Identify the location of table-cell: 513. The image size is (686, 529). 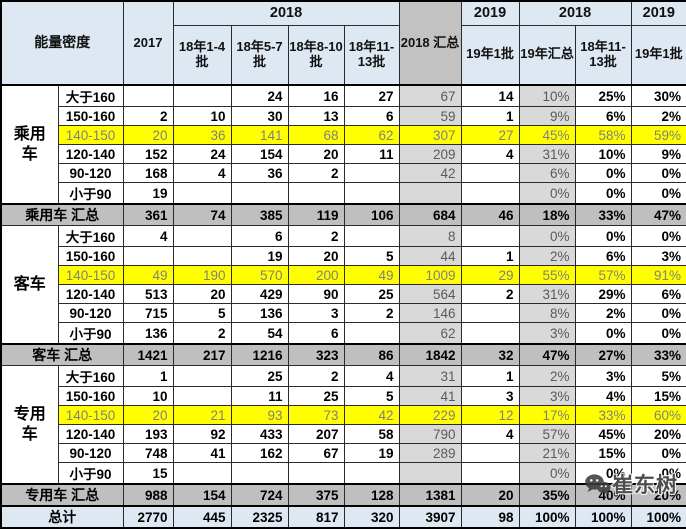
(148, 294).